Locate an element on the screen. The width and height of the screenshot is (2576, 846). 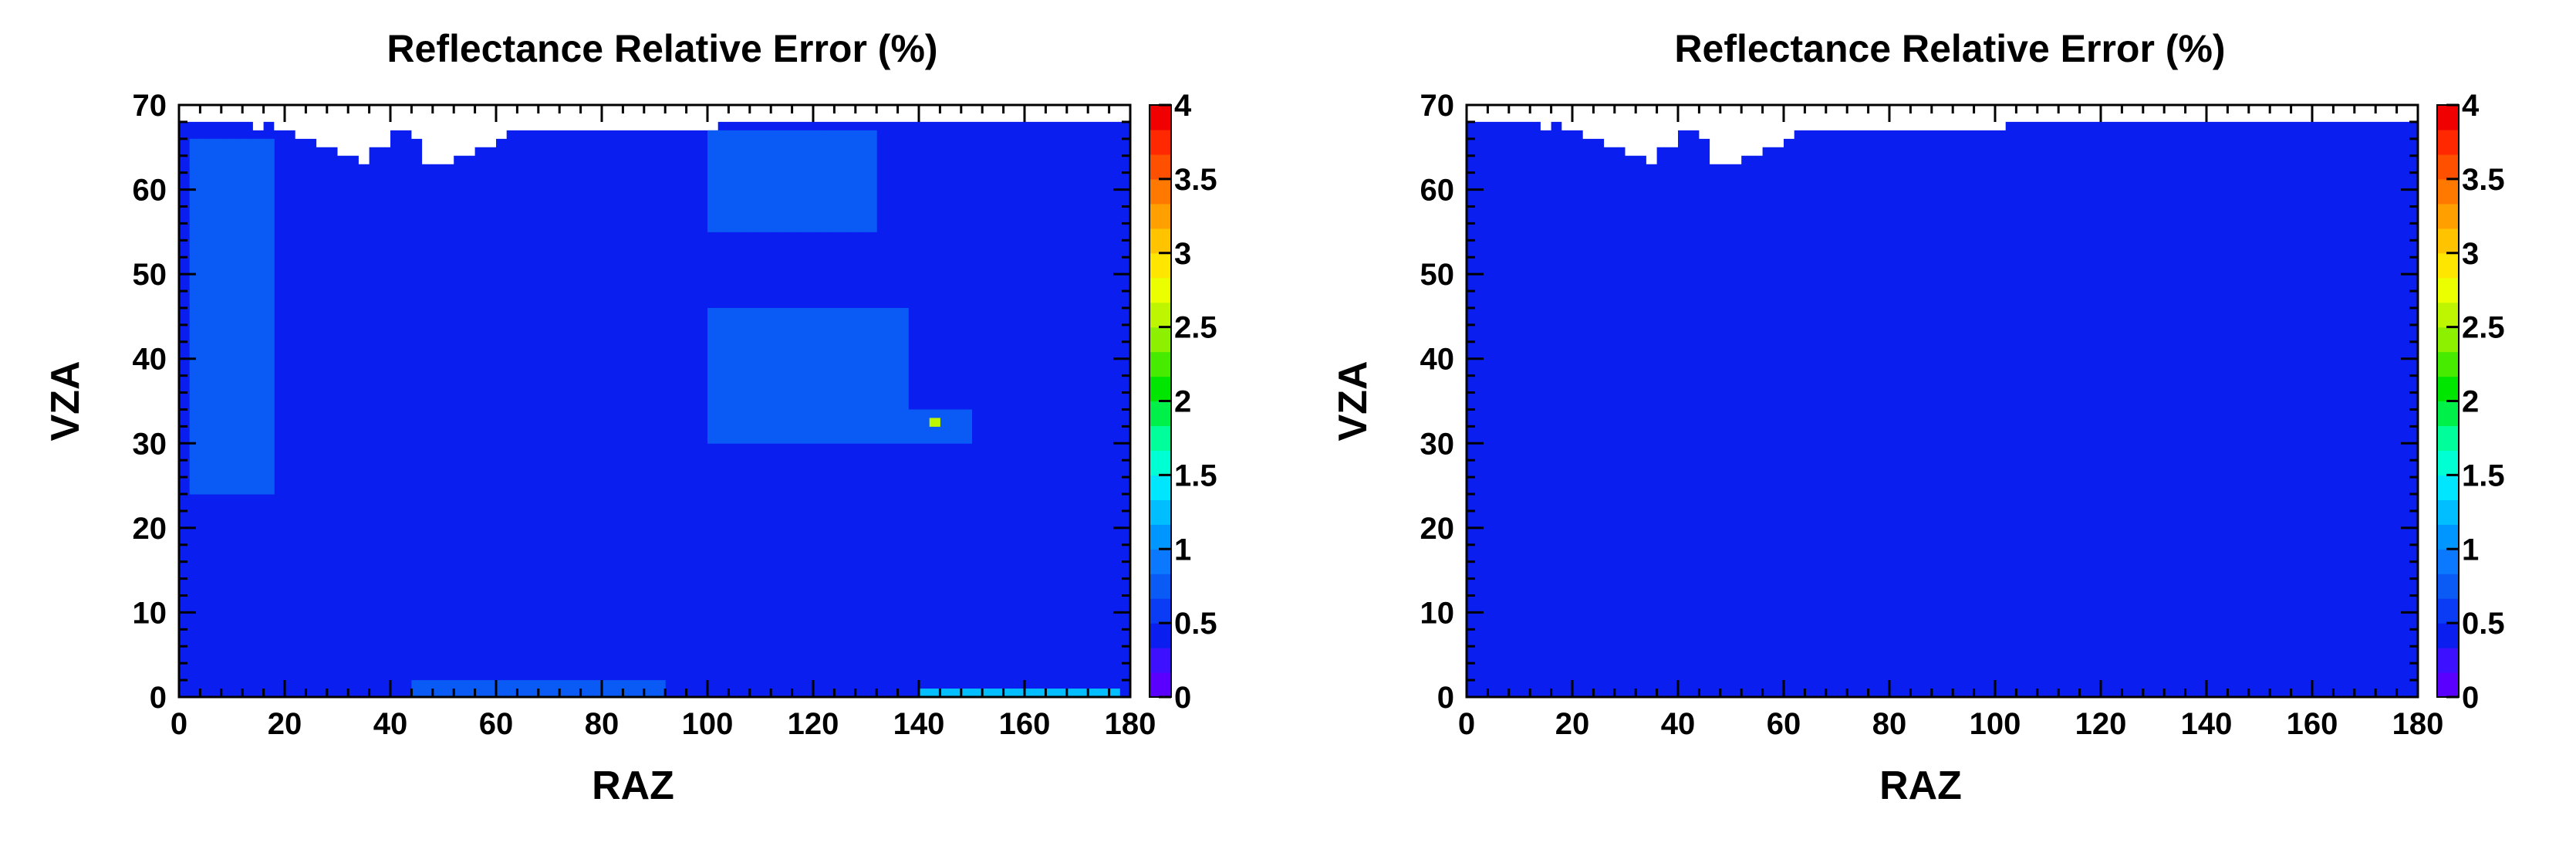
y-tick-label: 40 is located at coordinates (1437, 360).